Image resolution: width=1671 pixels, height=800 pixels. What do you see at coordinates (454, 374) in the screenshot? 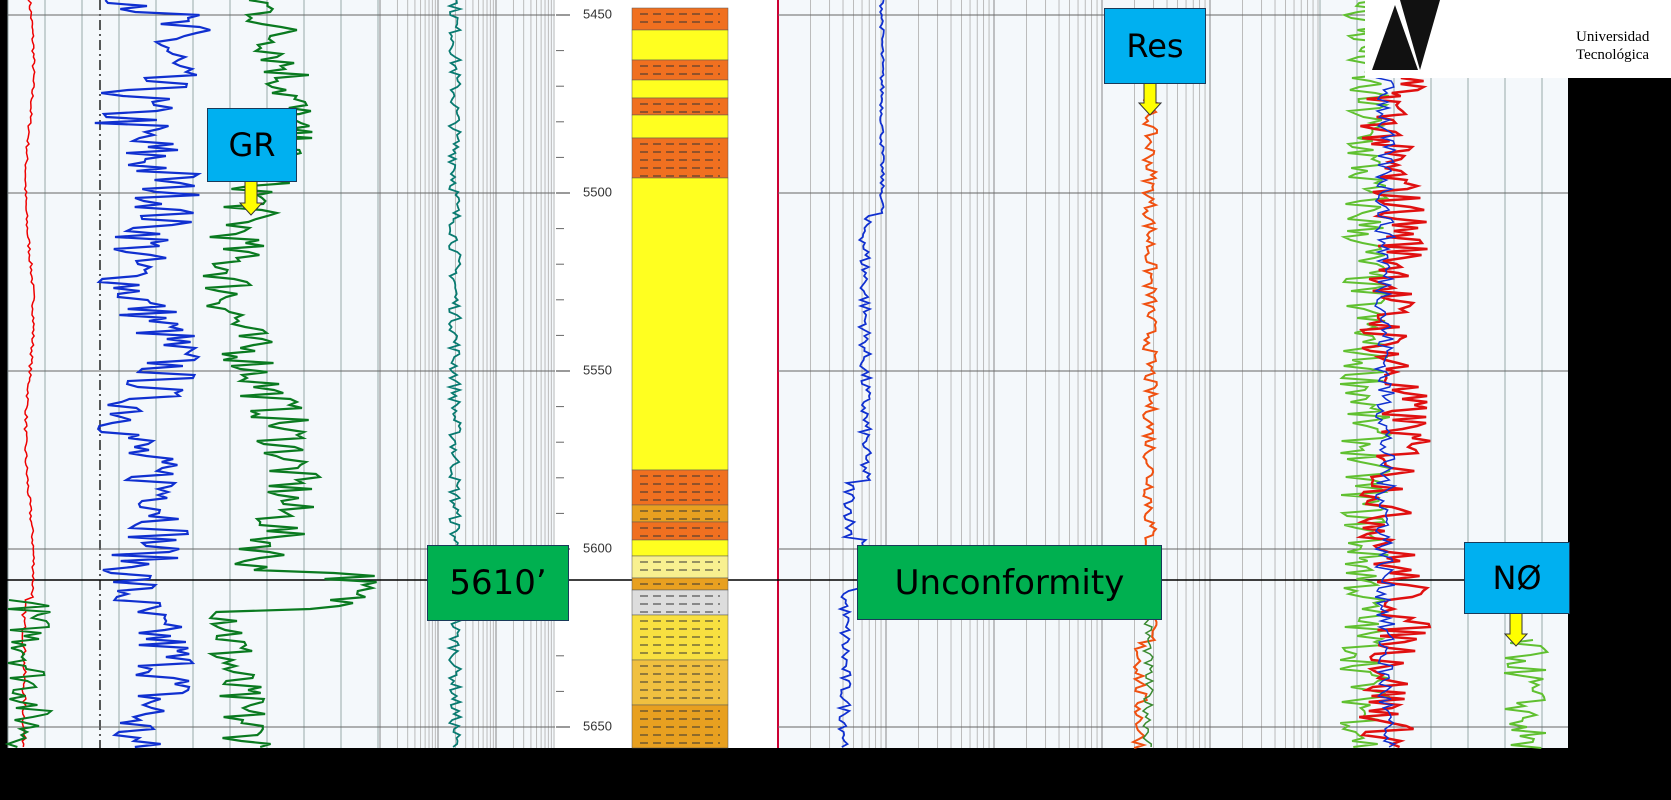
I see `teal-curve` at bounding box center [454, 374].